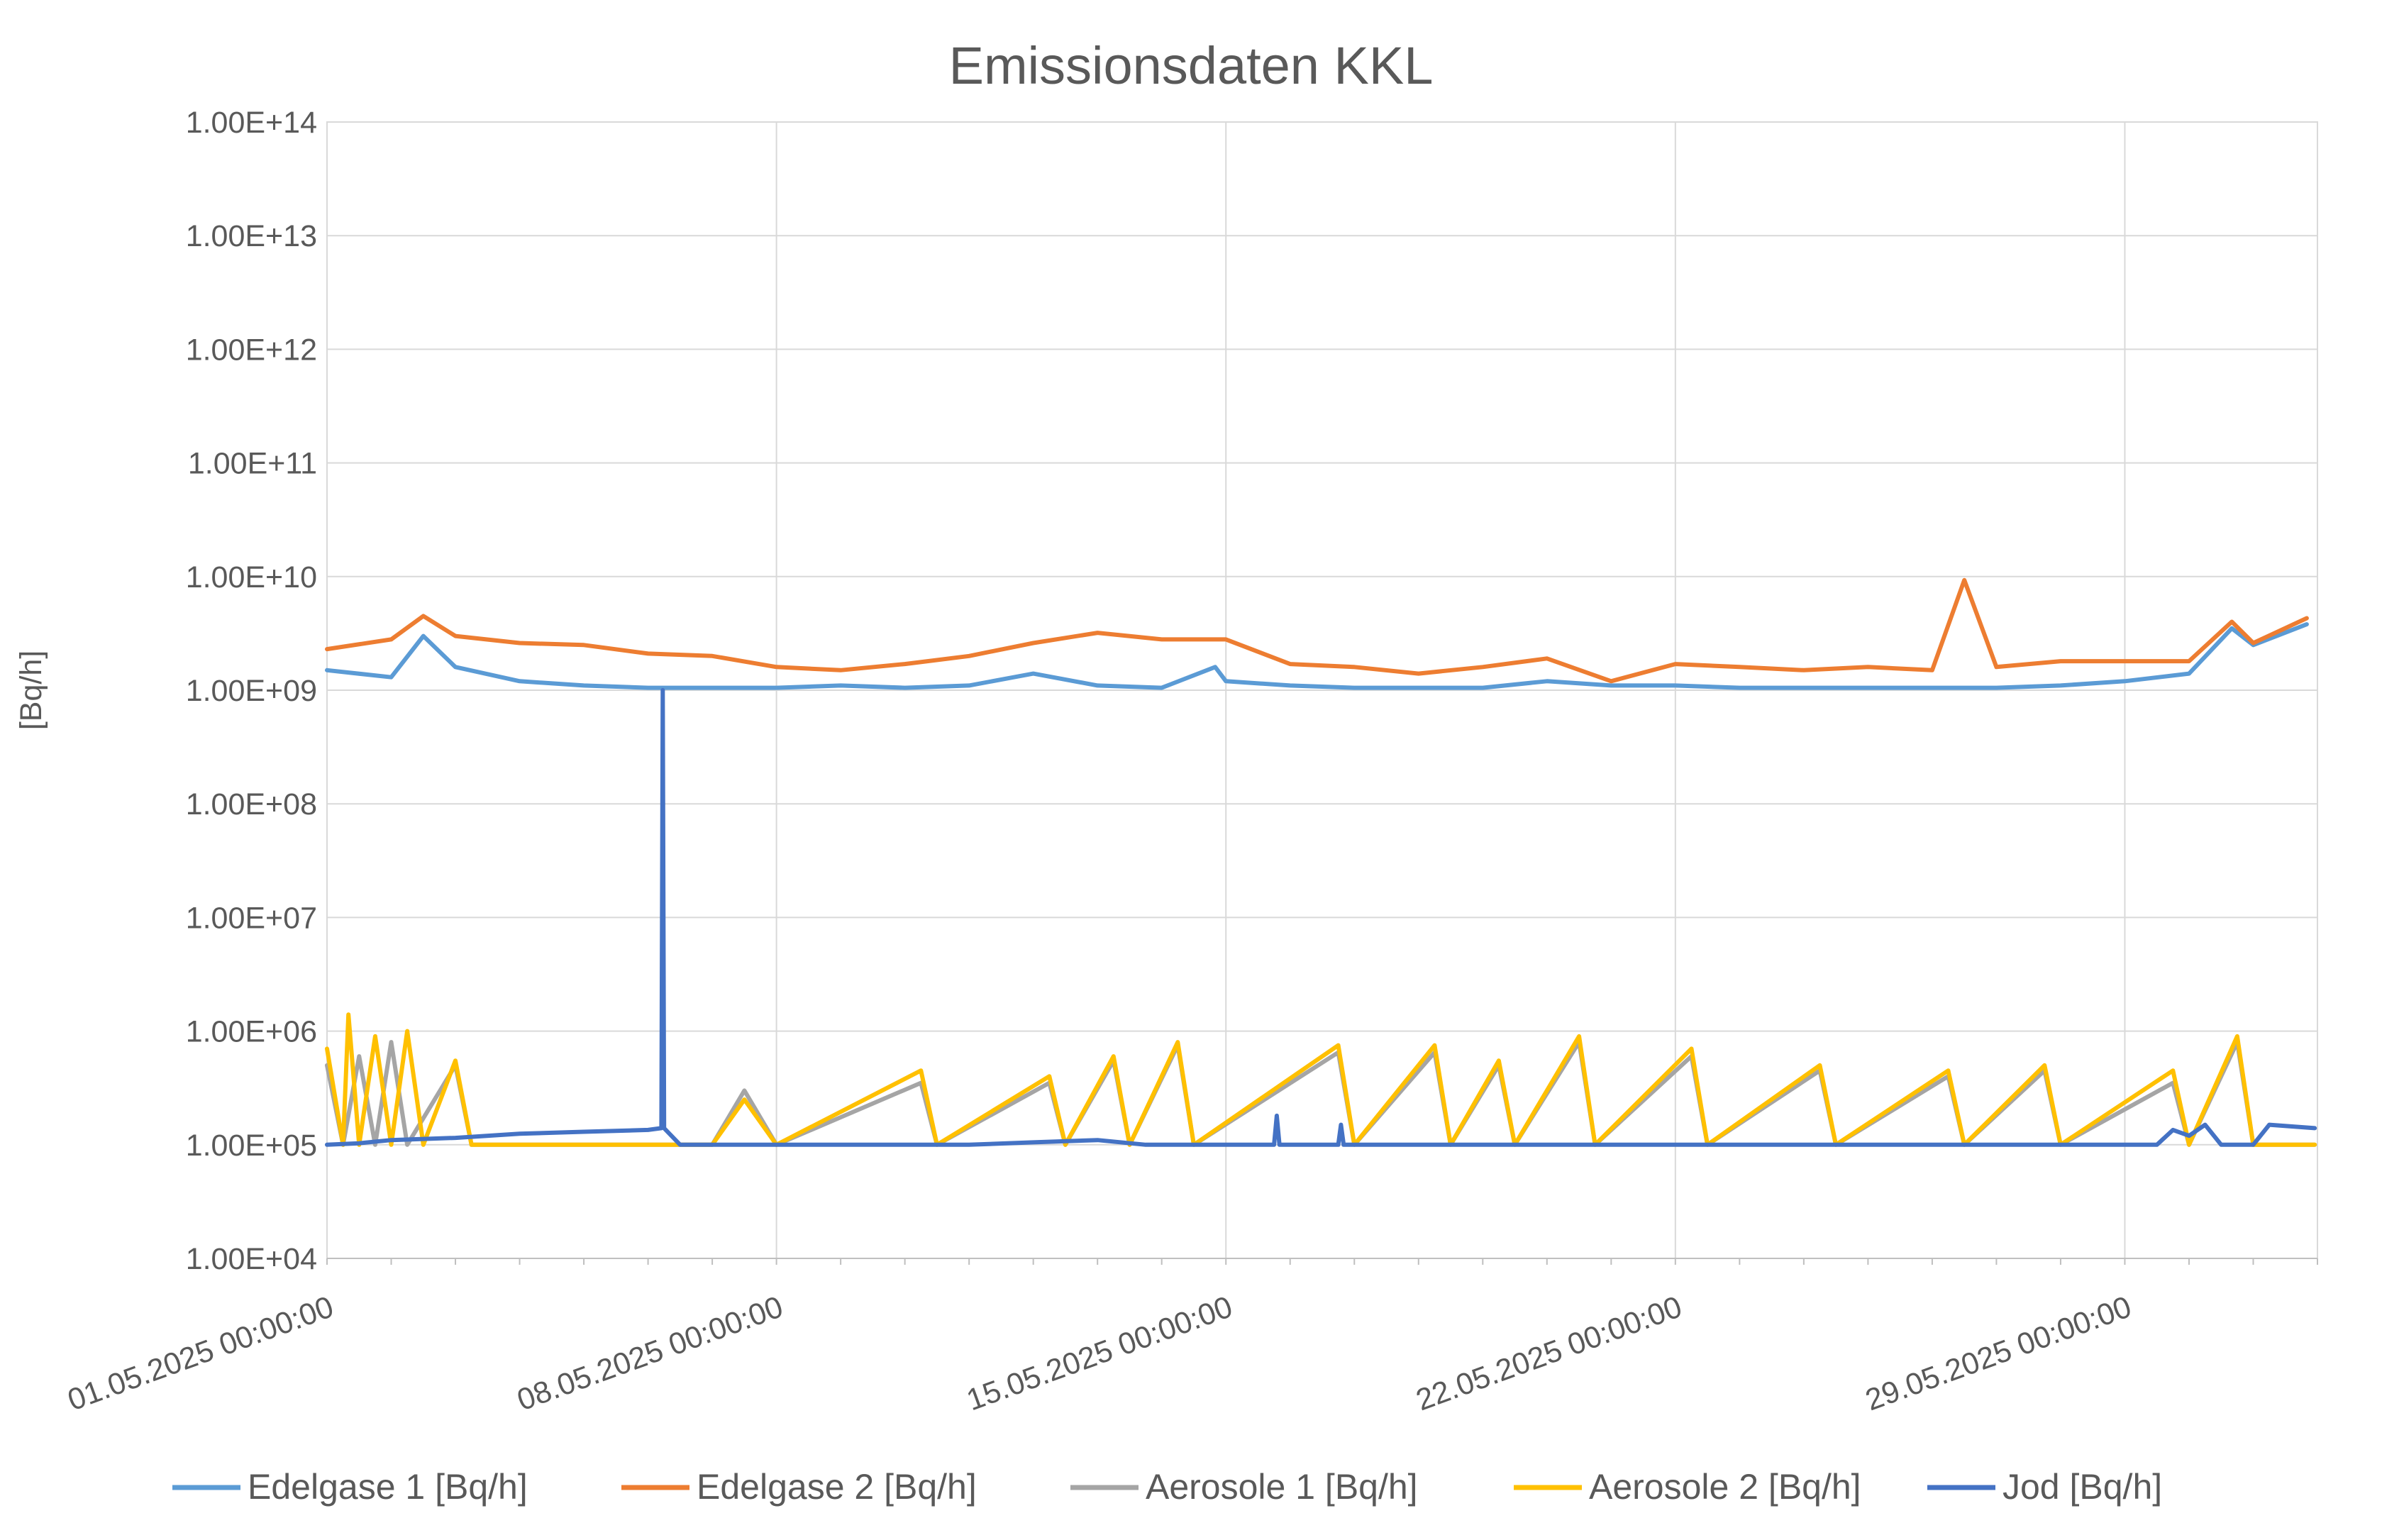  I want to click on y-tick-label: 1.00E+14, so click(251, 123).